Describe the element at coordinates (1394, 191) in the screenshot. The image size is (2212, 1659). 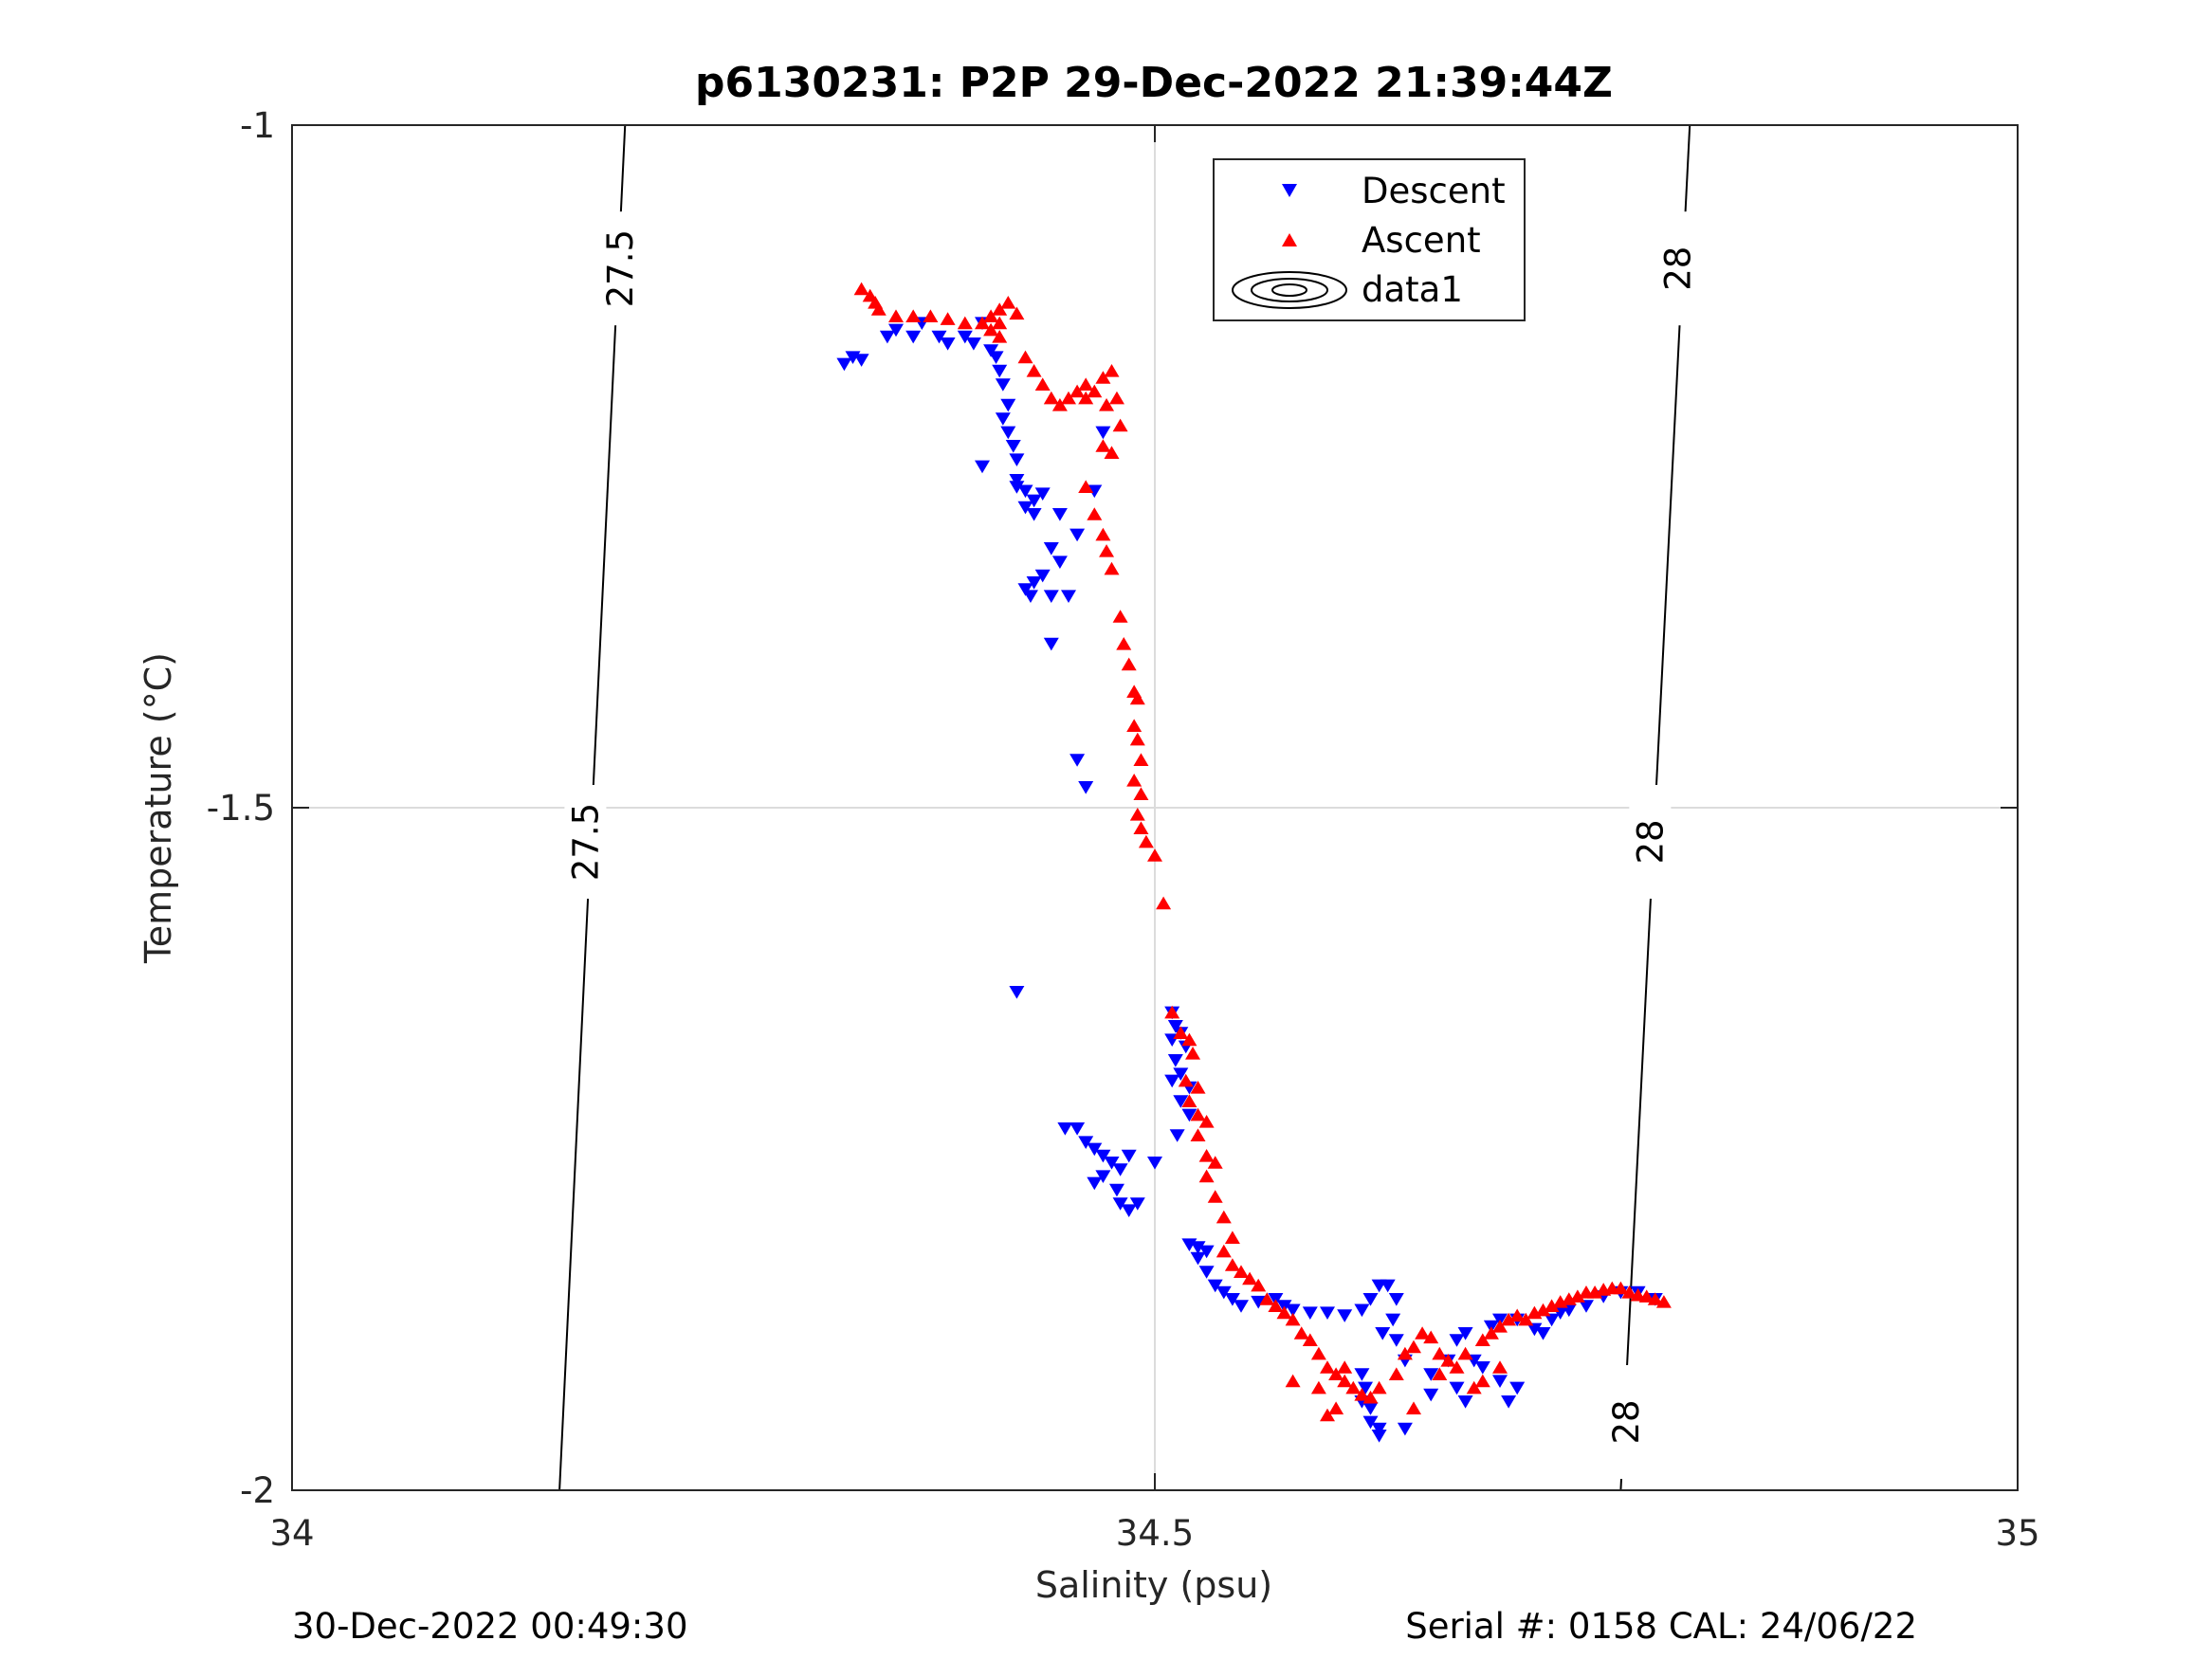
I see `legend-entry-descent: Descent` at that location.